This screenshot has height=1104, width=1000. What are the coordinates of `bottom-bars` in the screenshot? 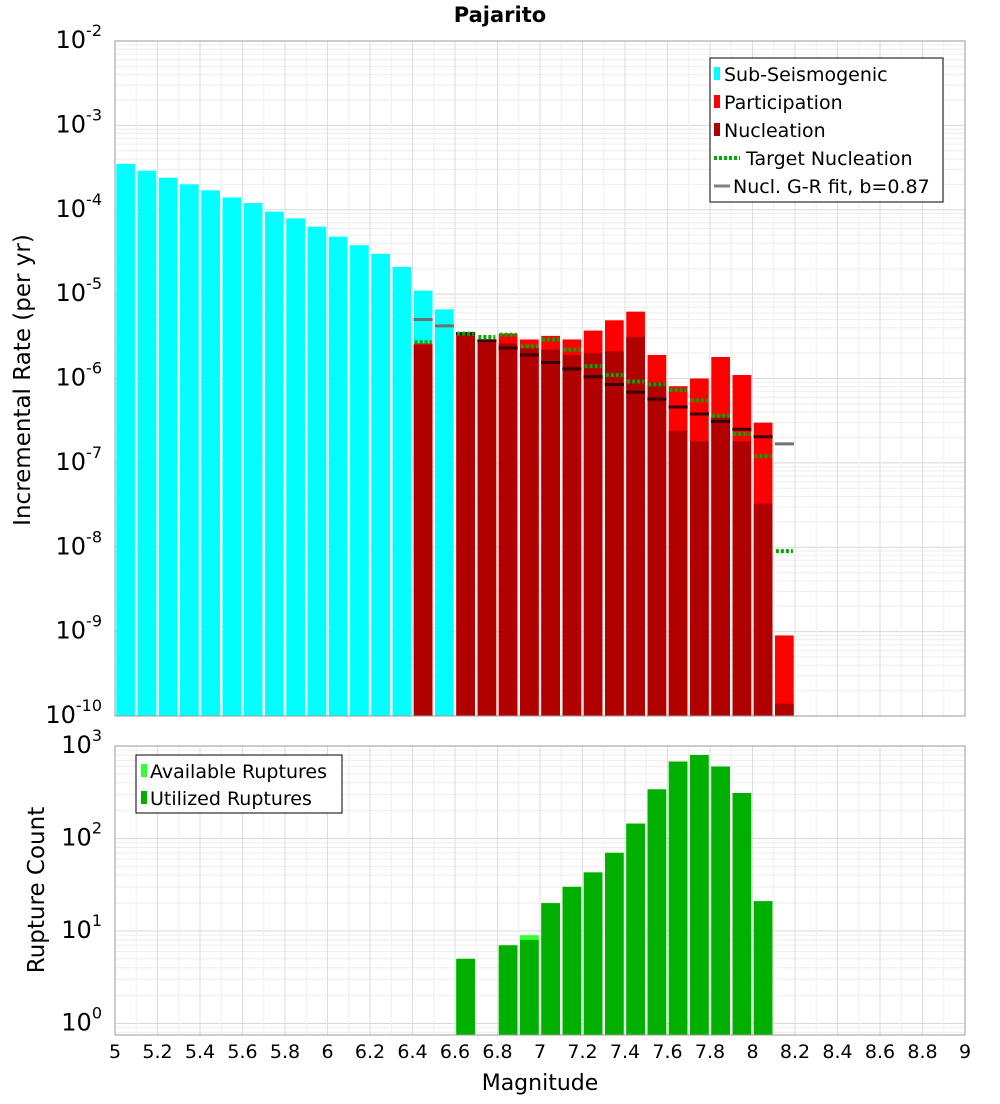 It's located at (614, 894).